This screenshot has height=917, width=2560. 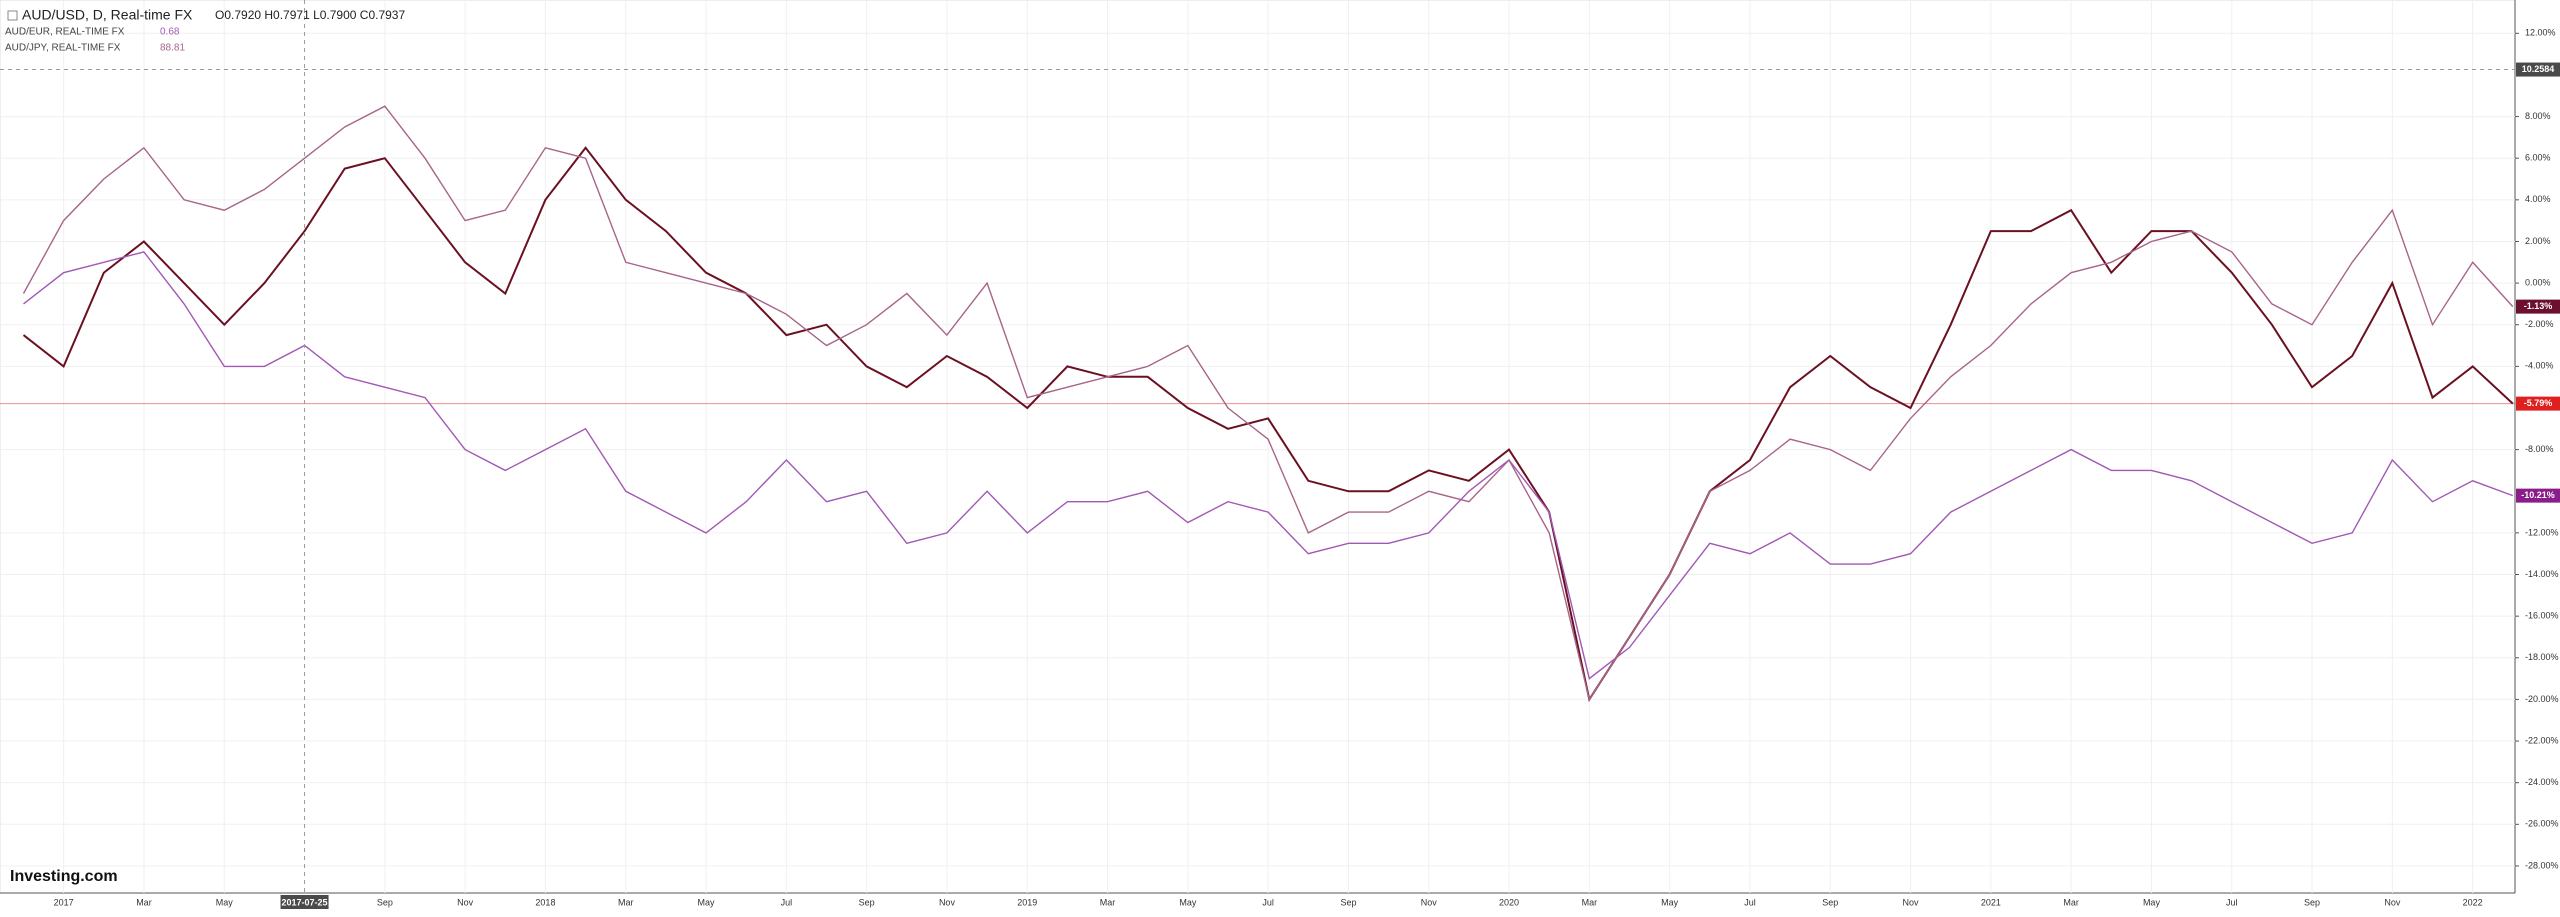 I want to click on y-tick-label: 12.00%, so click(x=2540, y=33).